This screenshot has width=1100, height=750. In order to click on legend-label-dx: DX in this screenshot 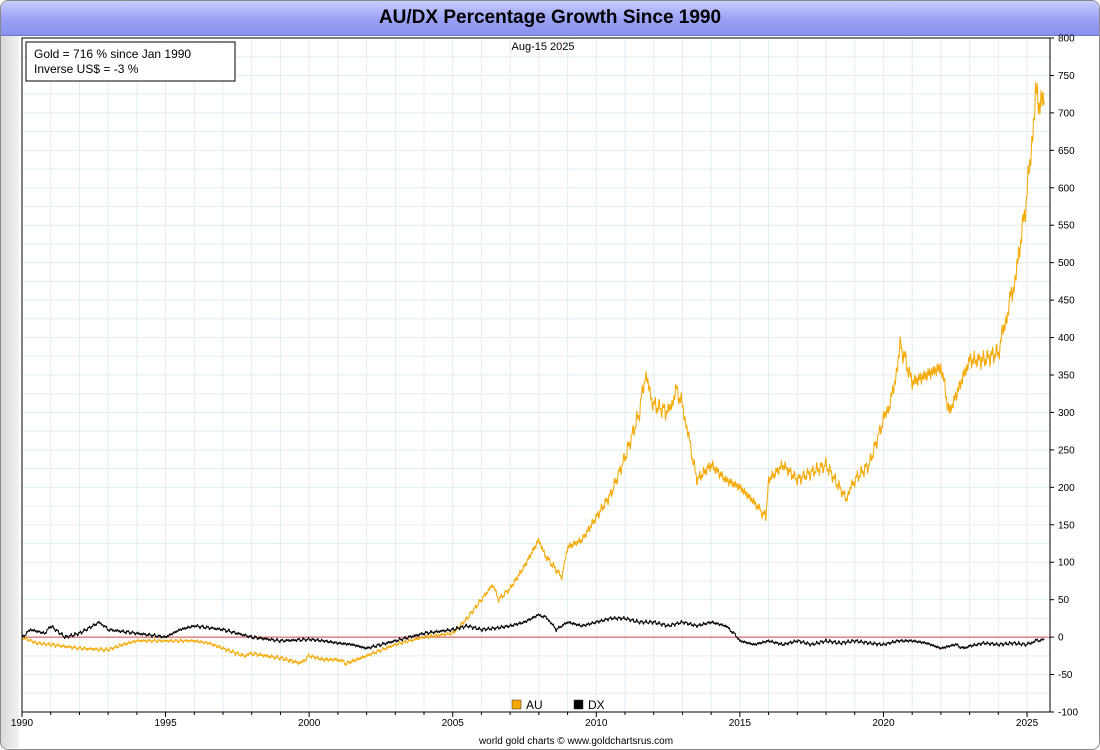, I will do `click(596, 705)`.